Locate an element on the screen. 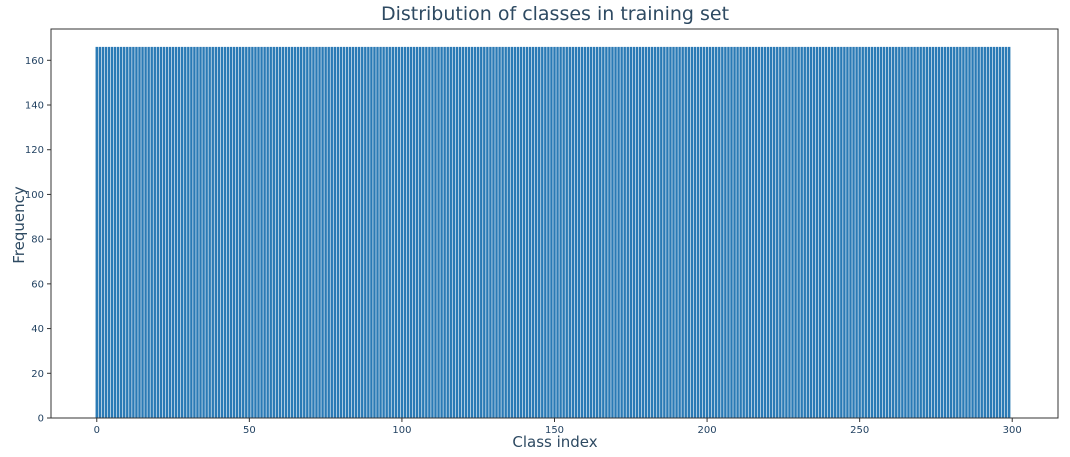 The image size is (1070, 457). y-tick-label: 20 is located at coordinates (37, 374).